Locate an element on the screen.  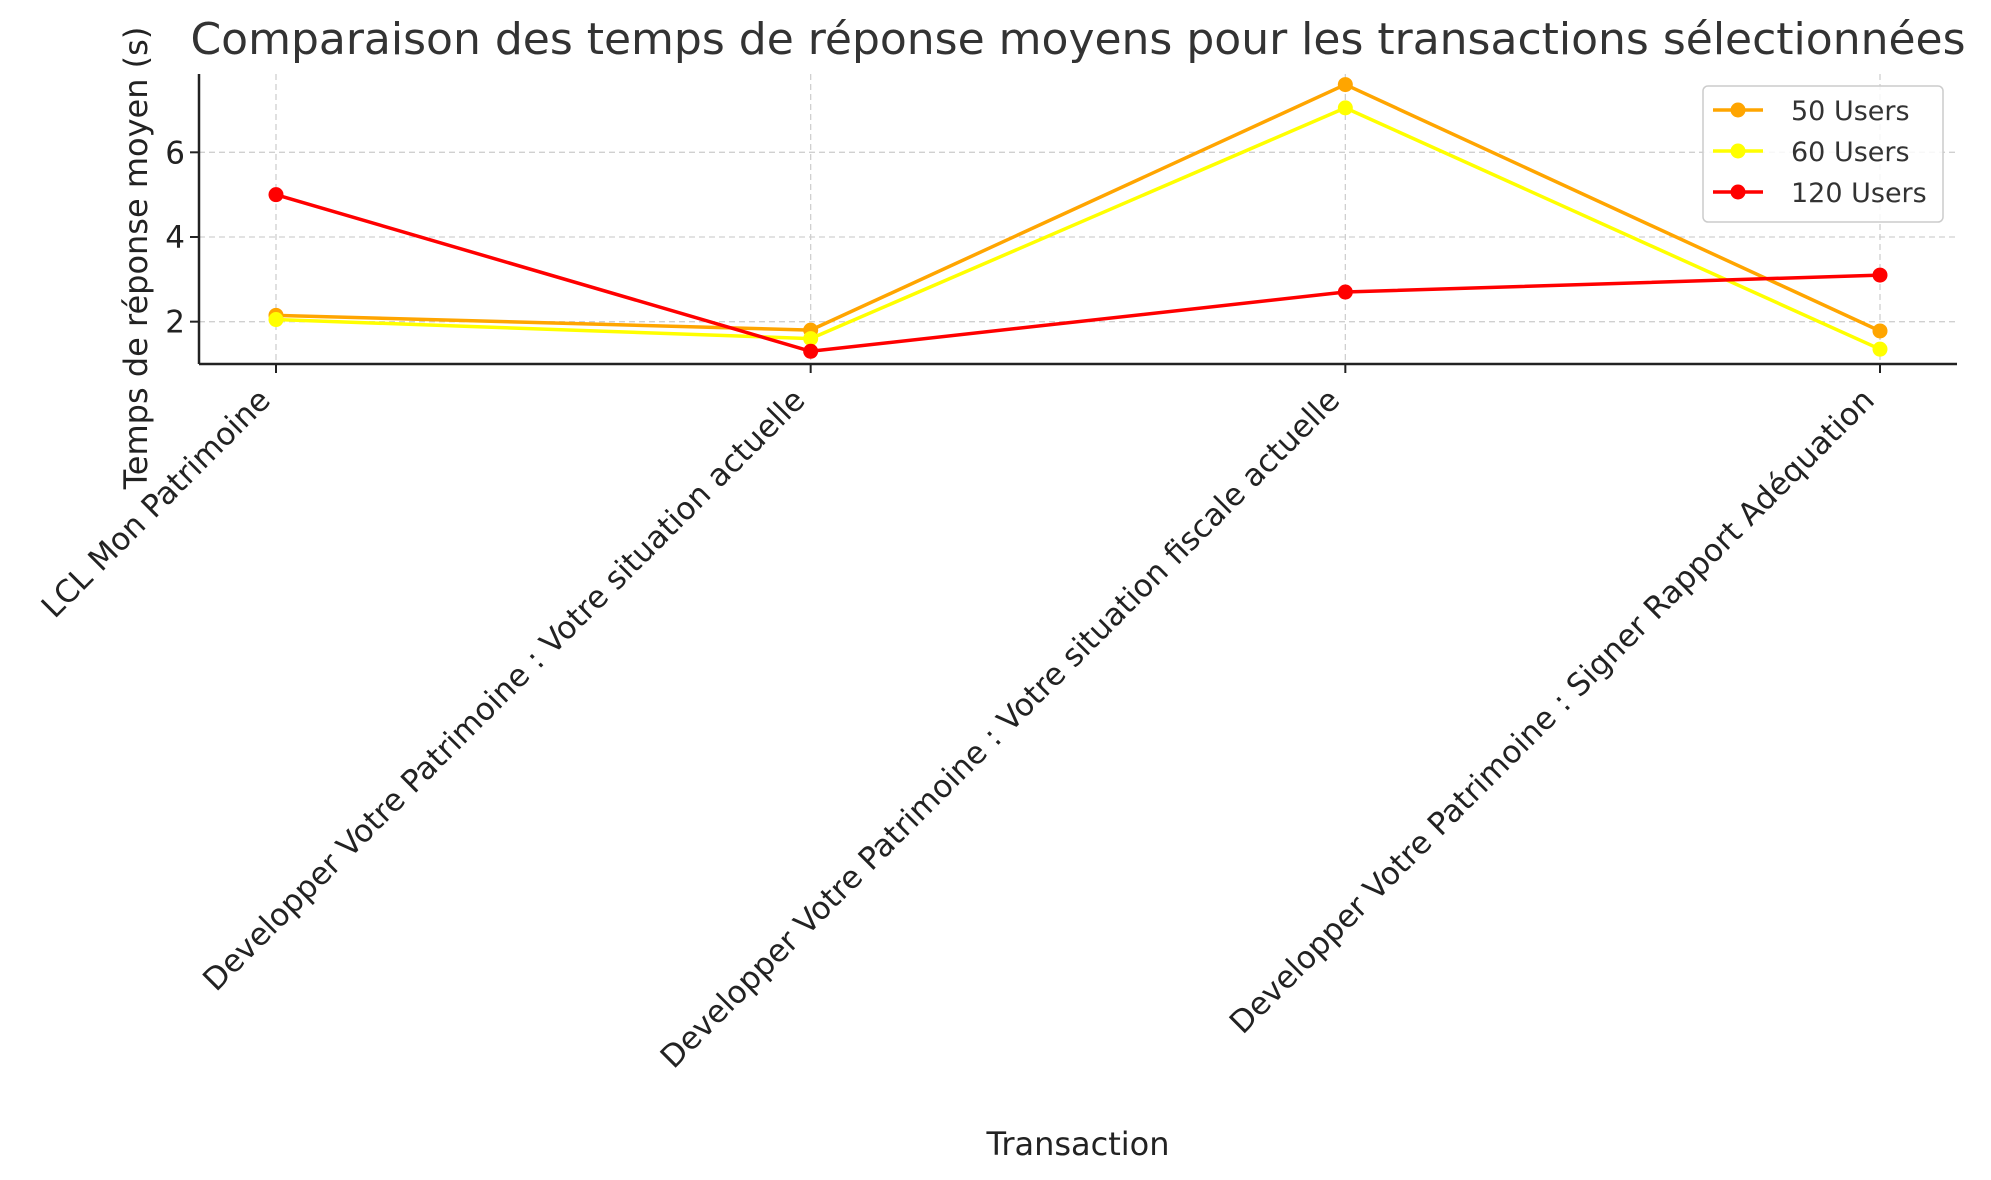
x-tick-label: LCL Mon Patrimoine is located at coordinates (156, 503).